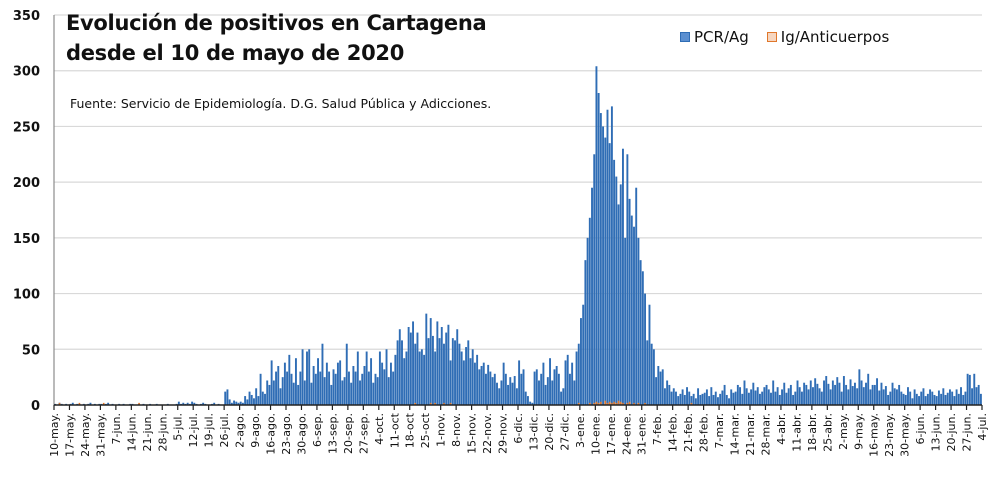  What do you see at coordinates (721, 37) in the screenshot?
I see `legend-label-pcr: PCR/Ag` at bounding box center [721, 37].